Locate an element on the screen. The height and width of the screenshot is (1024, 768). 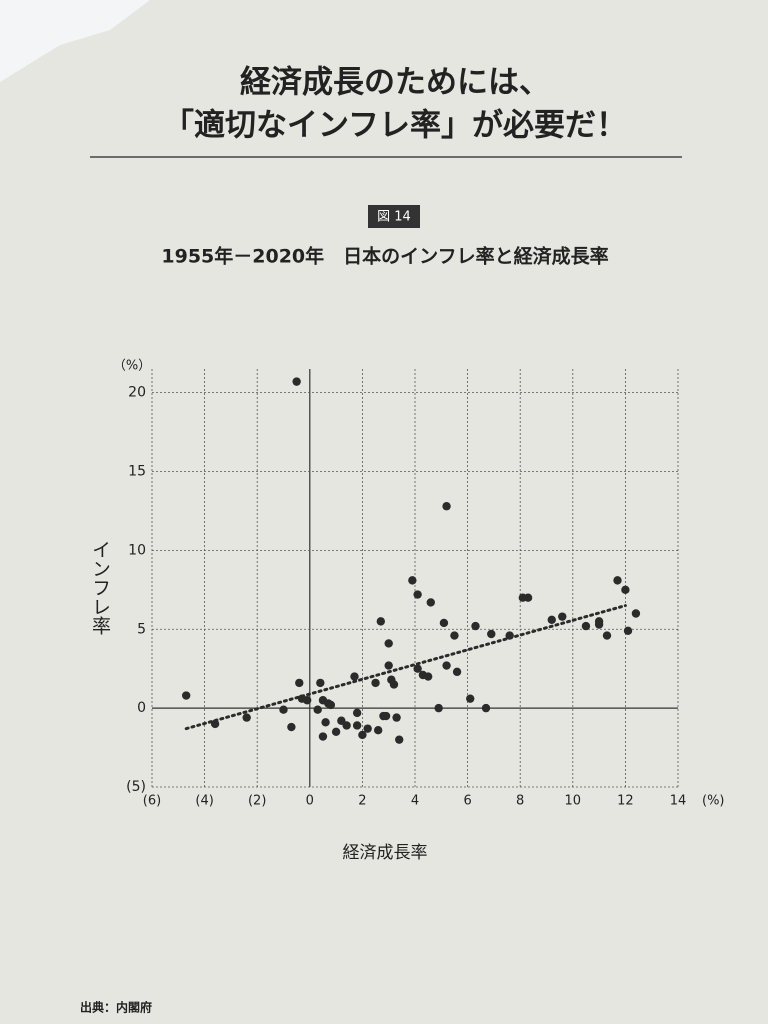
y-tick-label: (5) is located at coordinates (136, 787).